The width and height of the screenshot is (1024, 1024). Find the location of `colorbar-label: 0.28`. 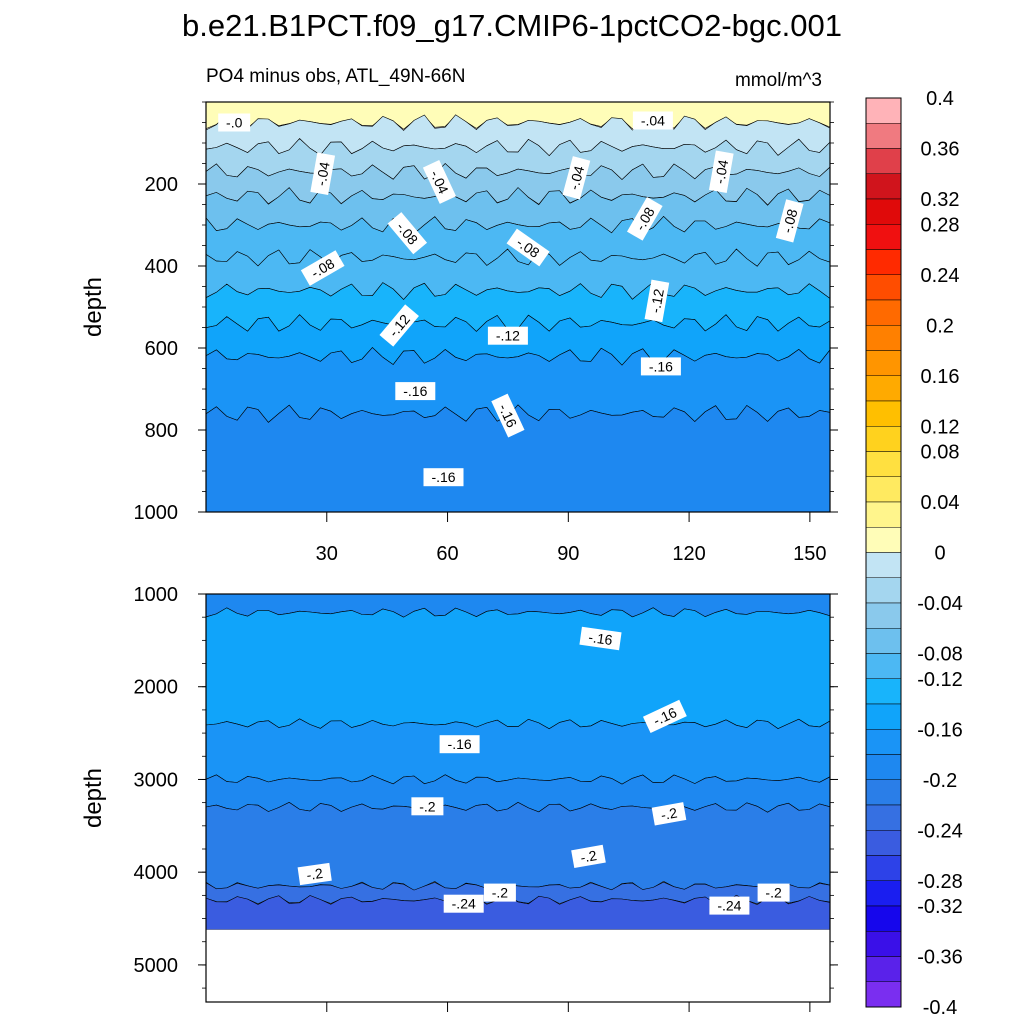

colorbar-label: 0.28 is located at coordinates (940, 225).